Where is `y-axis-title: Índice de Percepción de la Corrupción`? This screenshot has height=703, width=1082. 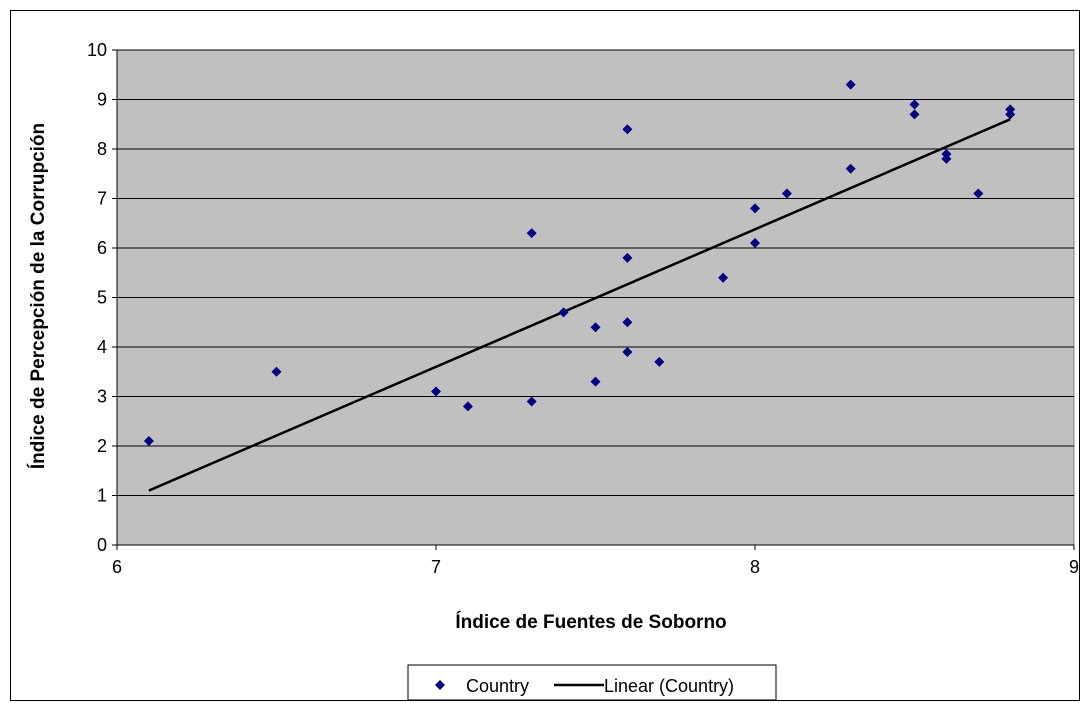
y-axis-title: Índice de Percepción de la Corrupción is located at coordinates (38, 296).